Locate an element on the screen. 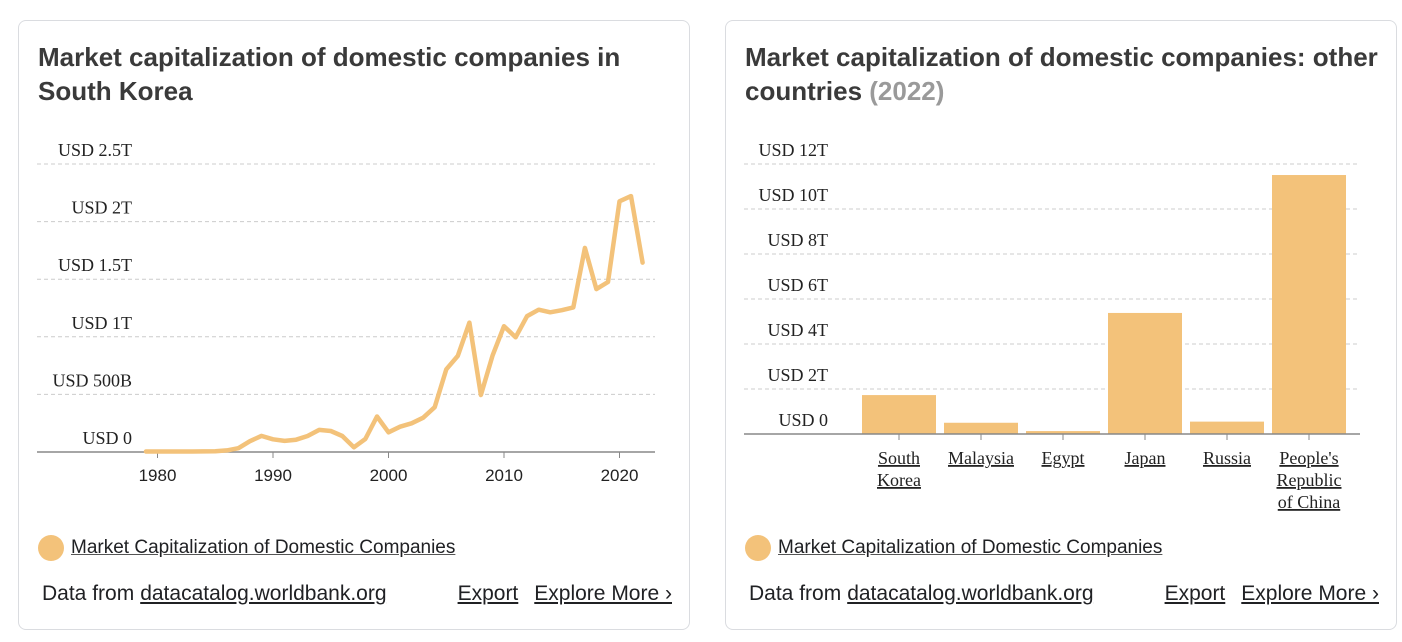  x-tick-label: 2000 is located at coordinates (389, 475).